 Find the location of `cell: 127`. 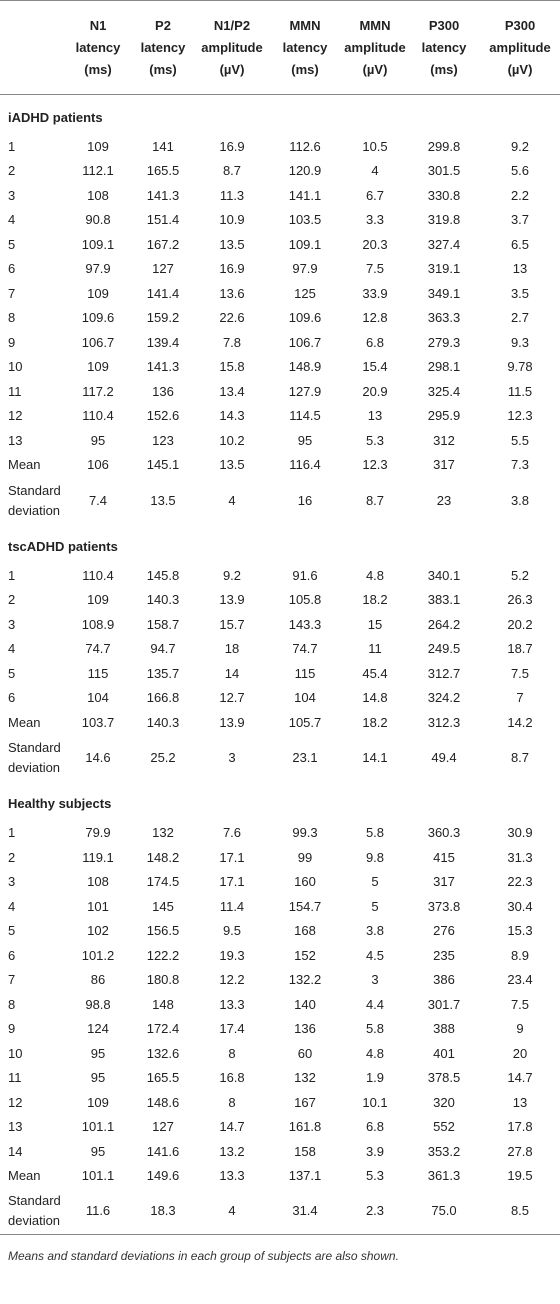

cell: 127 is located at coordinates (163, 1127).